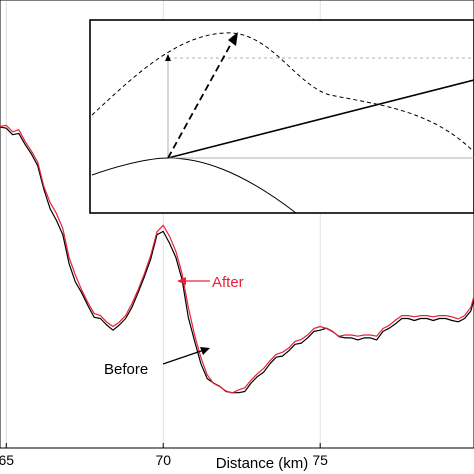  Describe the element at coordinates (205, 351) in the screenshot. I see `before-arrowhead` at that location.